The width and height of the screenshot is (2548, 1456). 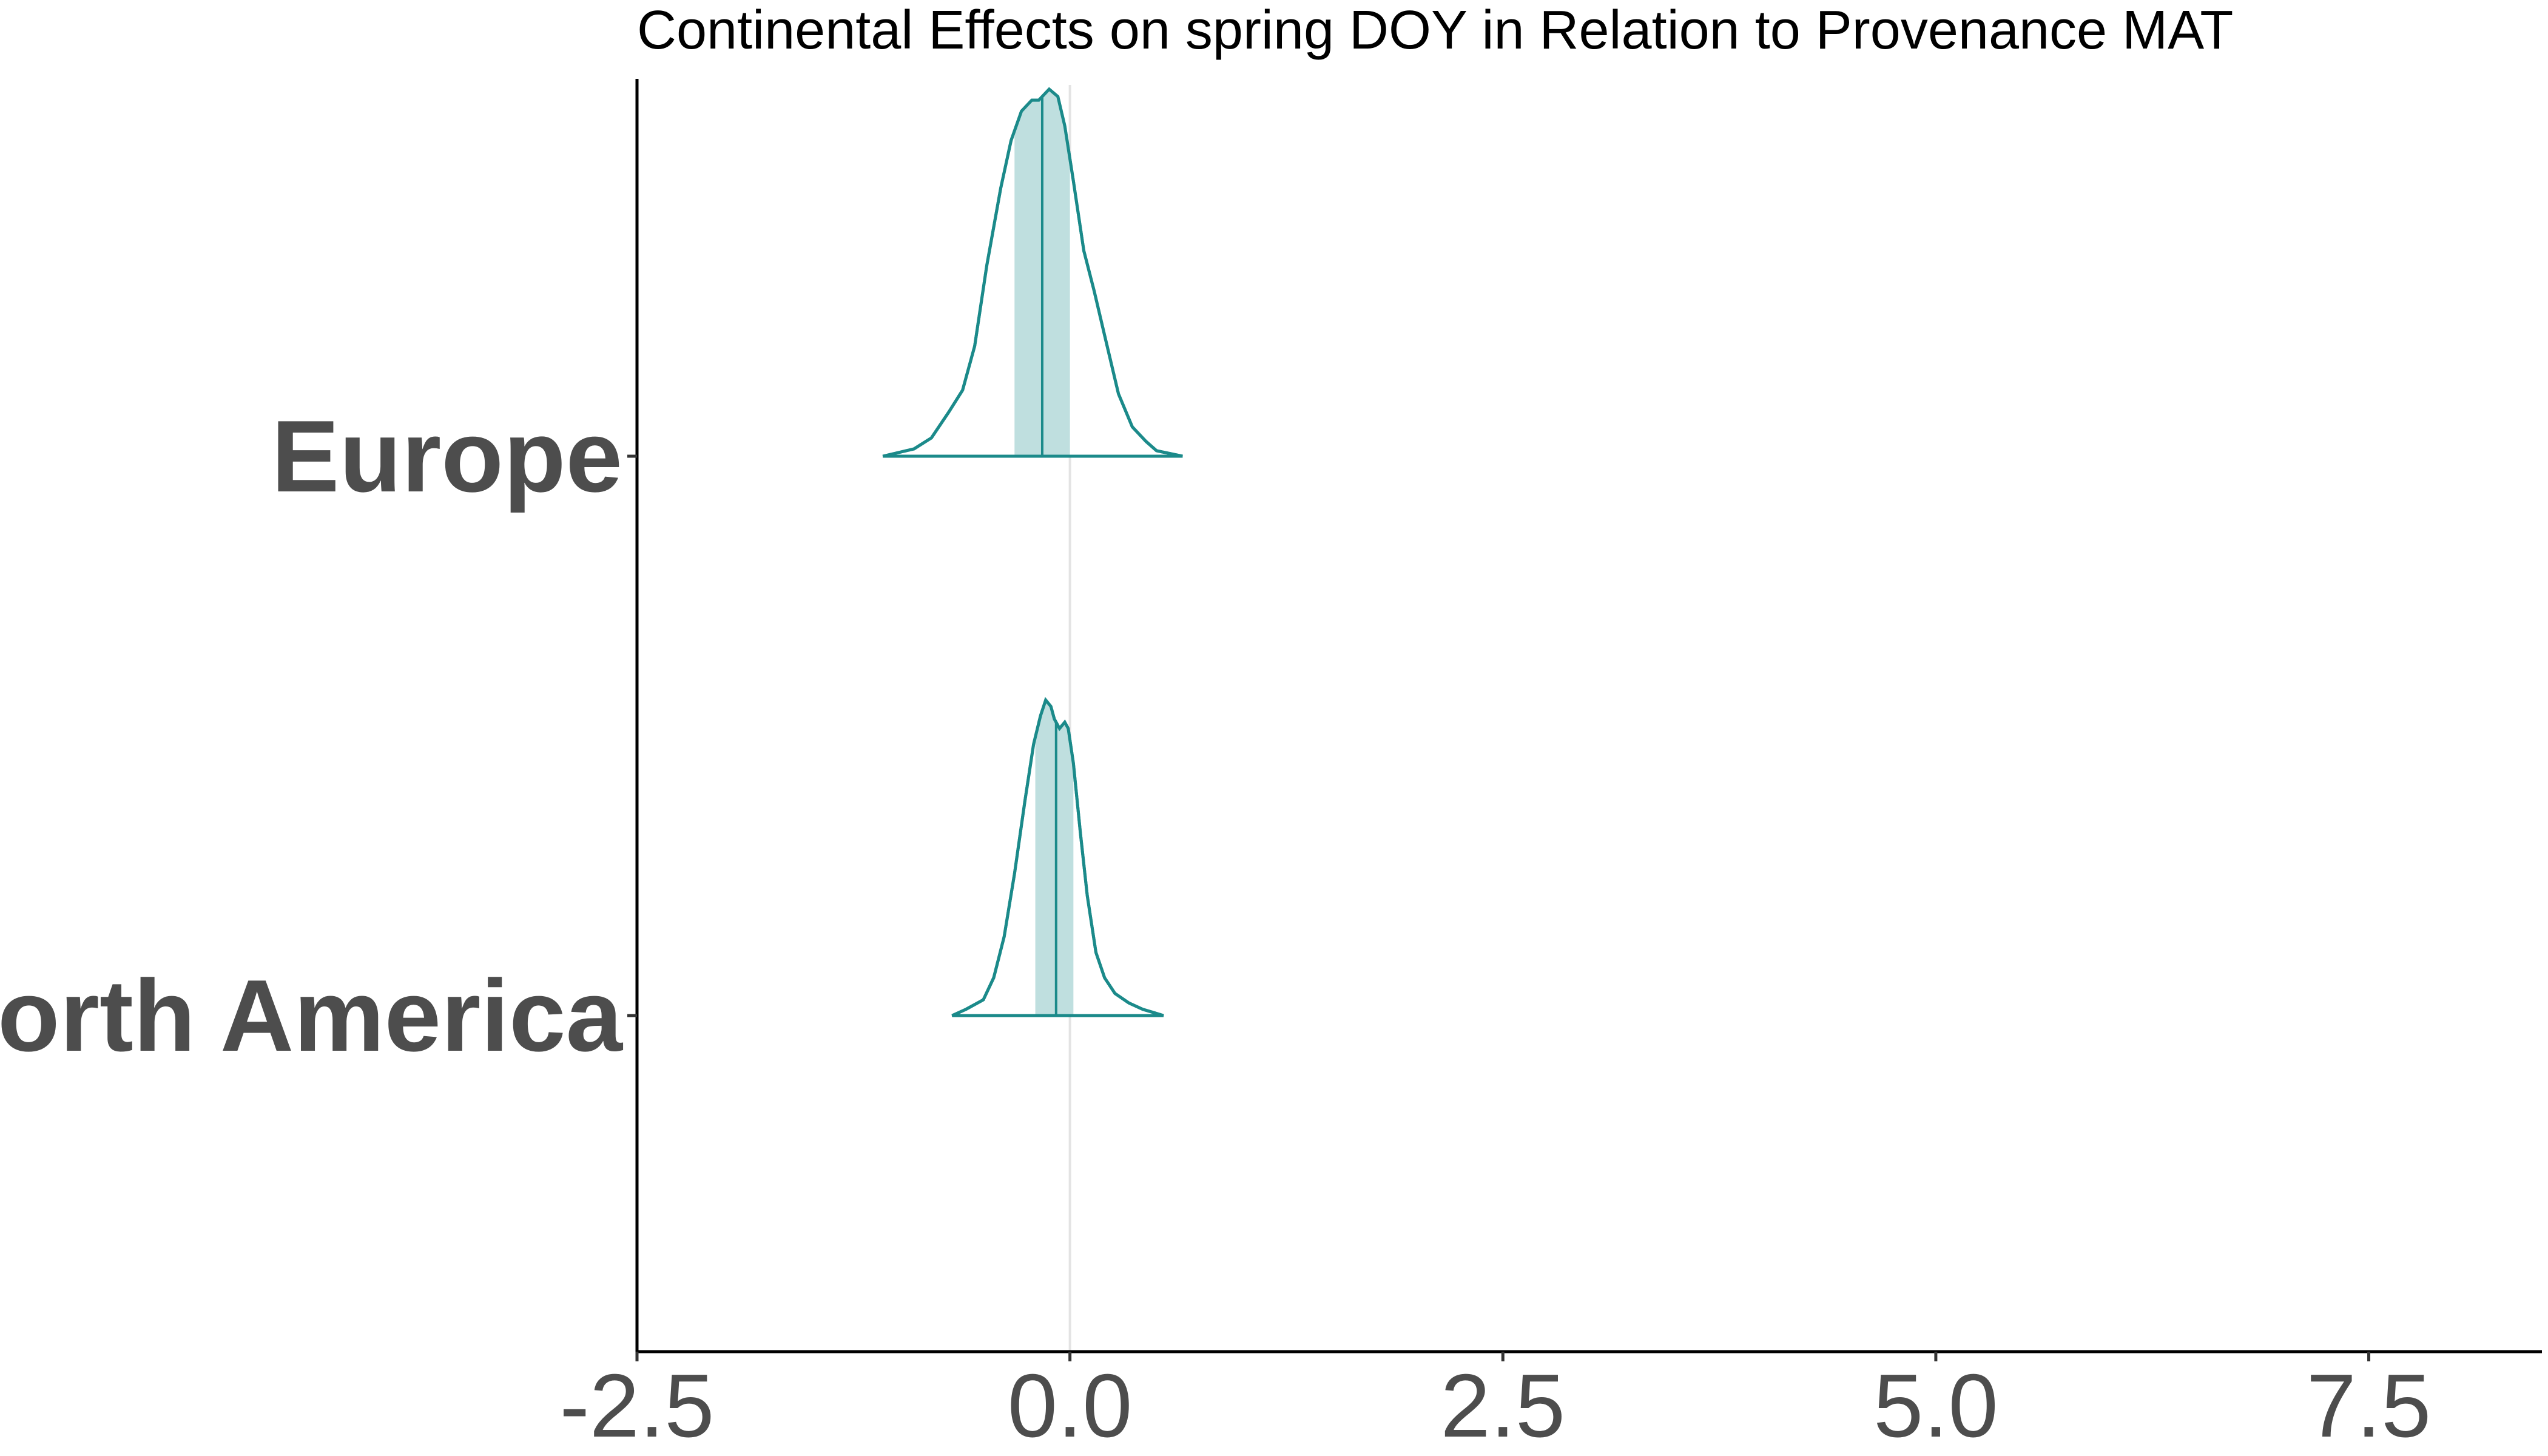 What do you see at coordinates (636, 1406) in the screenshot?
I see `x-tick-label: -2.5` at bounding box center [636, 1406].